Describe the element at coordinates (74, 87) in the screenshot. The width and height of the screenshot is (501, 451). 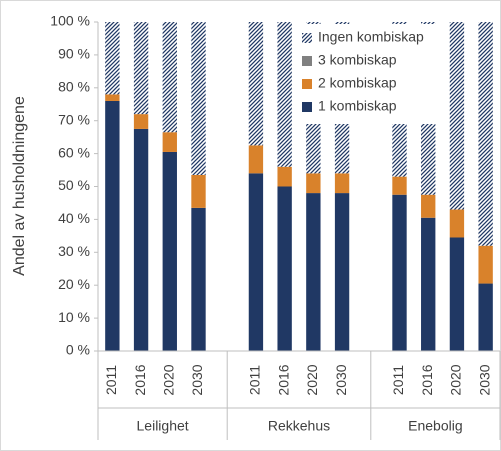
I see `y-tick-label: 80 %` at that location.